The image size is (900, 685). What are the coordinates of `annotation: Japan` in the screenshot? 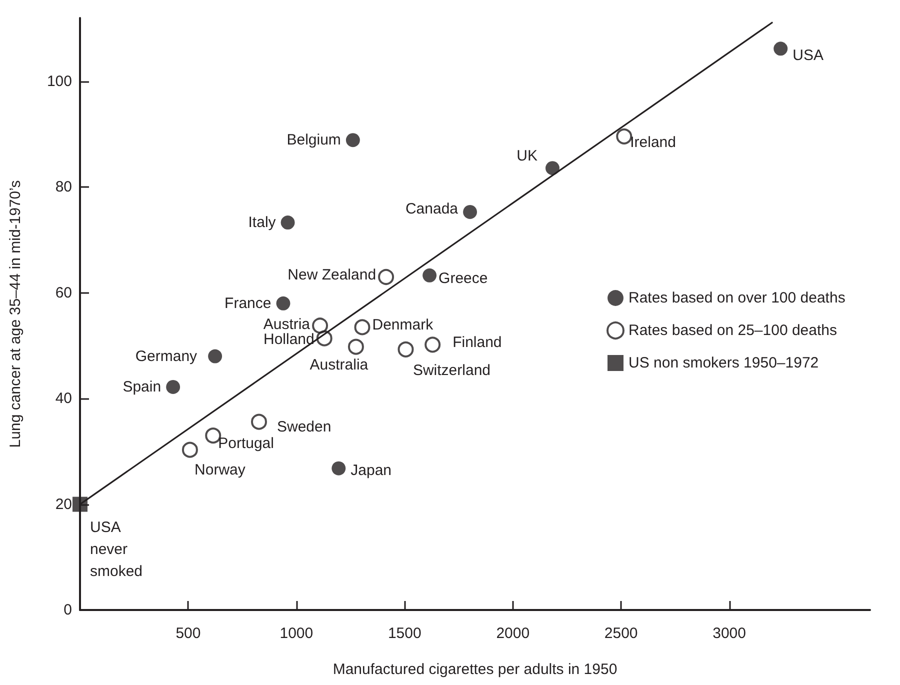 It's located at (371, 470).